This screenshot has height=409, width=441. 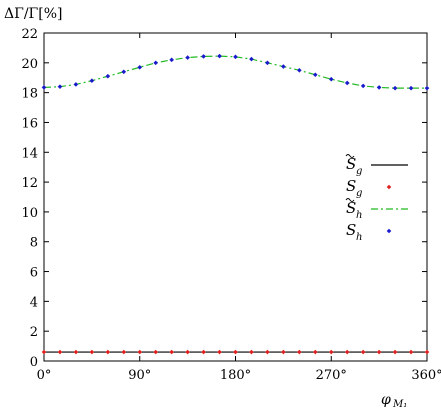 What do you see at coordinates (34, 332) in the screenshot?
I see `y-tick-label: 2` at bounding box center [34, 332].